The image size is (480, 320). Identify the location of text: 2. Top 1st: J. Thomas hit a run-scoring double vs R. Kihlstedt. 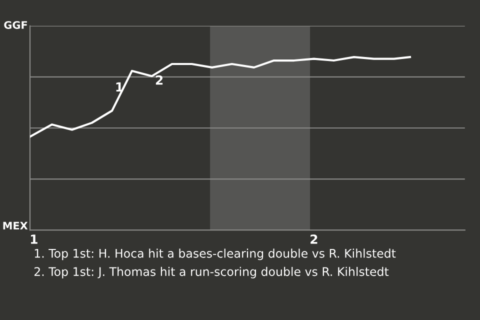
(211, 272).